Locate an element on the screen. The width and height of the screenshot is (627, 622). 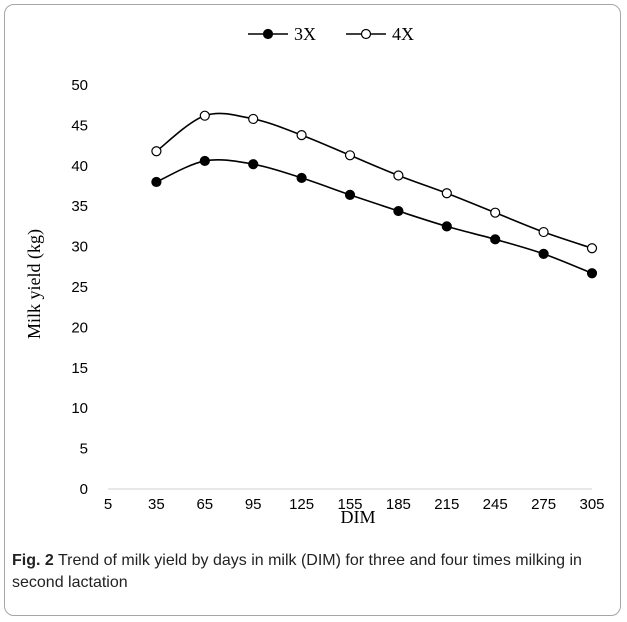
legend: 3X 4X is located at coordinates (331, 34).